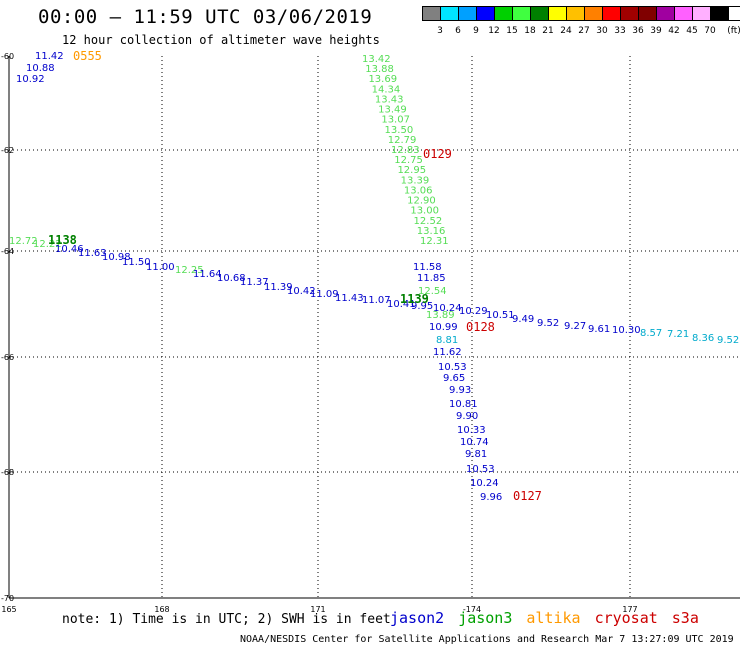 The width and height of the screenshot is (740, 650). What do you see at coordinates (415, 180) in the screenshot?
I see `wave-height-label: 13.39` at bounding box center [415, 180].